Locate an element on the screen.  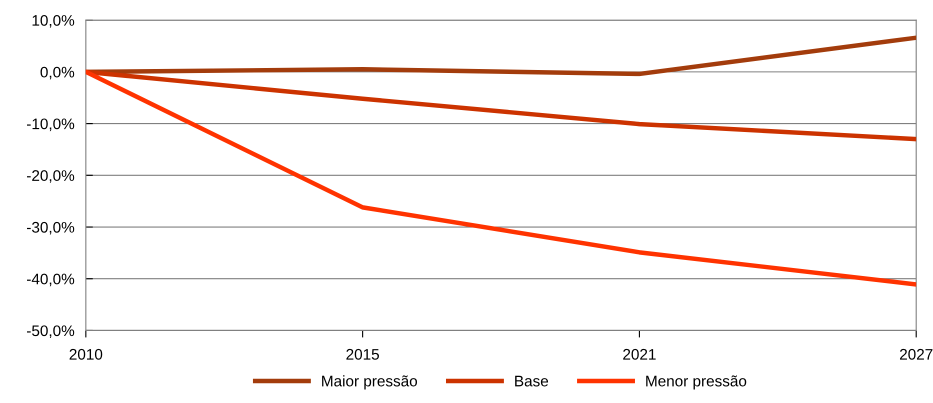
y-tick-label: -40,0% is located at coordinates (50, 280).